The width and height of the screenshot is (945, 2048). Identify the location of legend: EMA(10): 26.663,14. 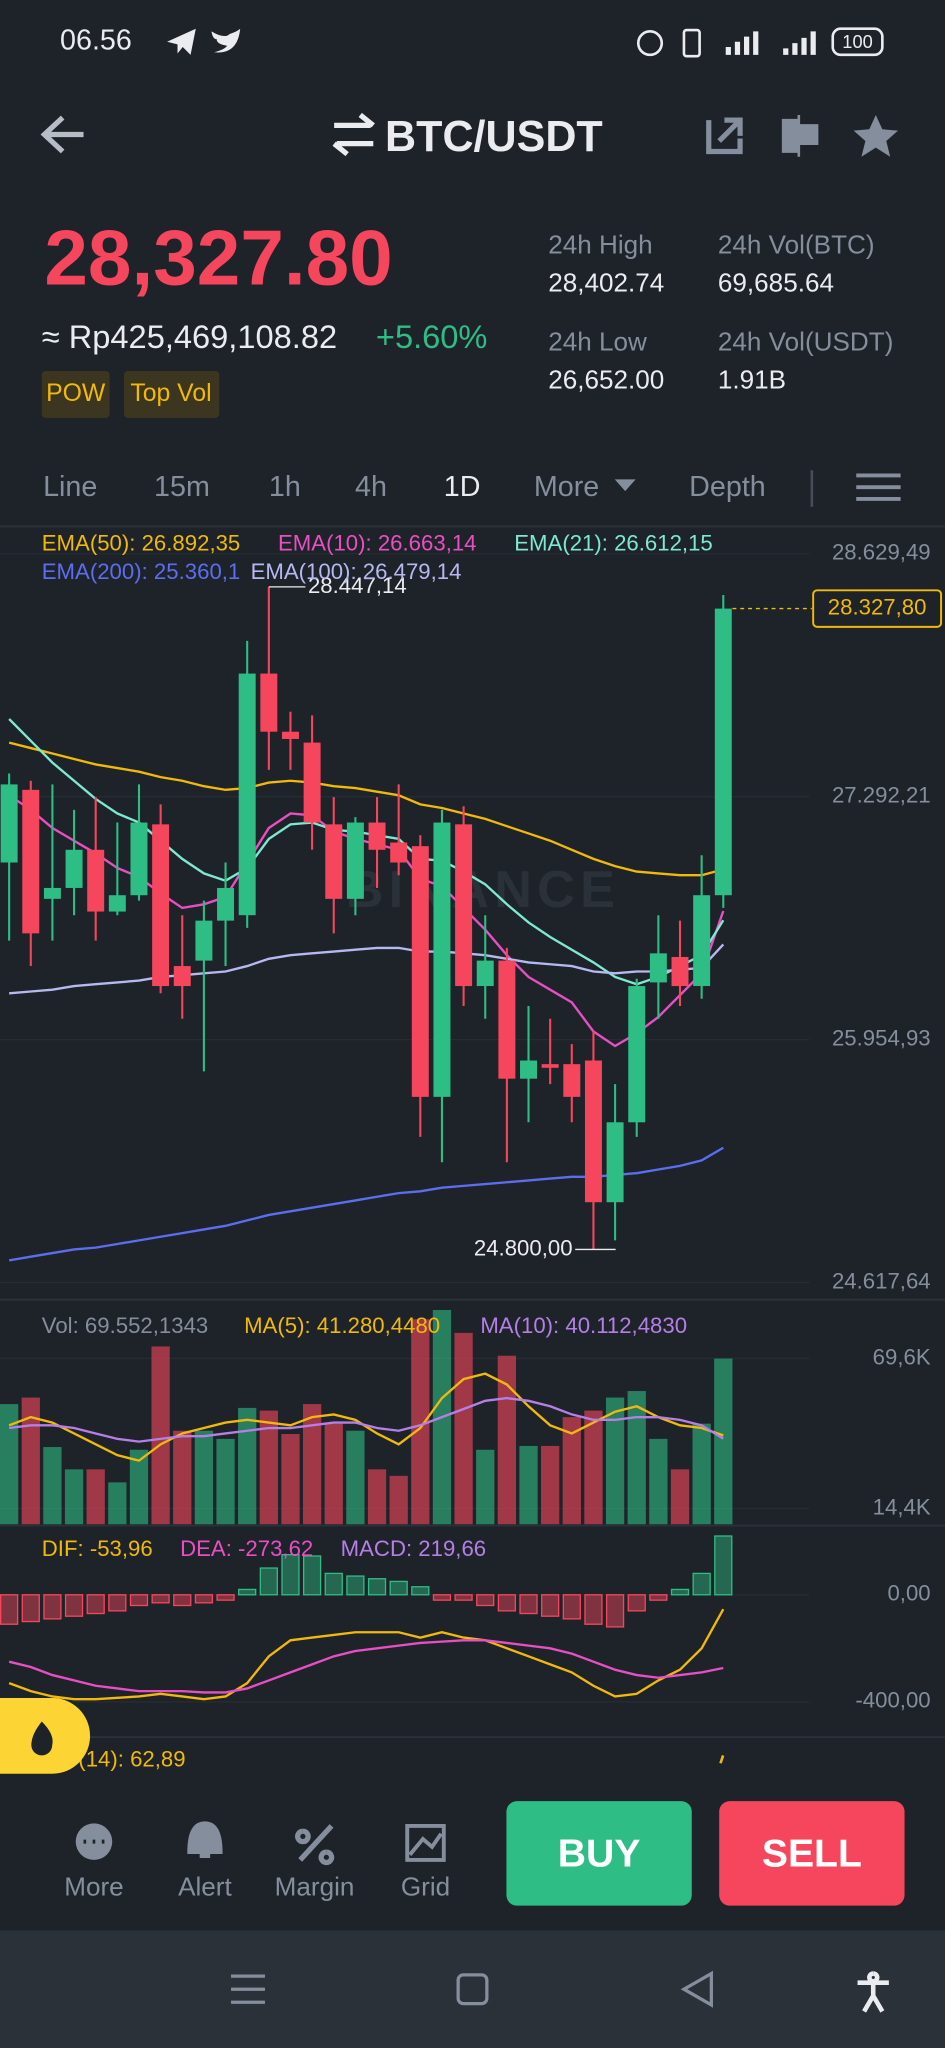
(377, 543).